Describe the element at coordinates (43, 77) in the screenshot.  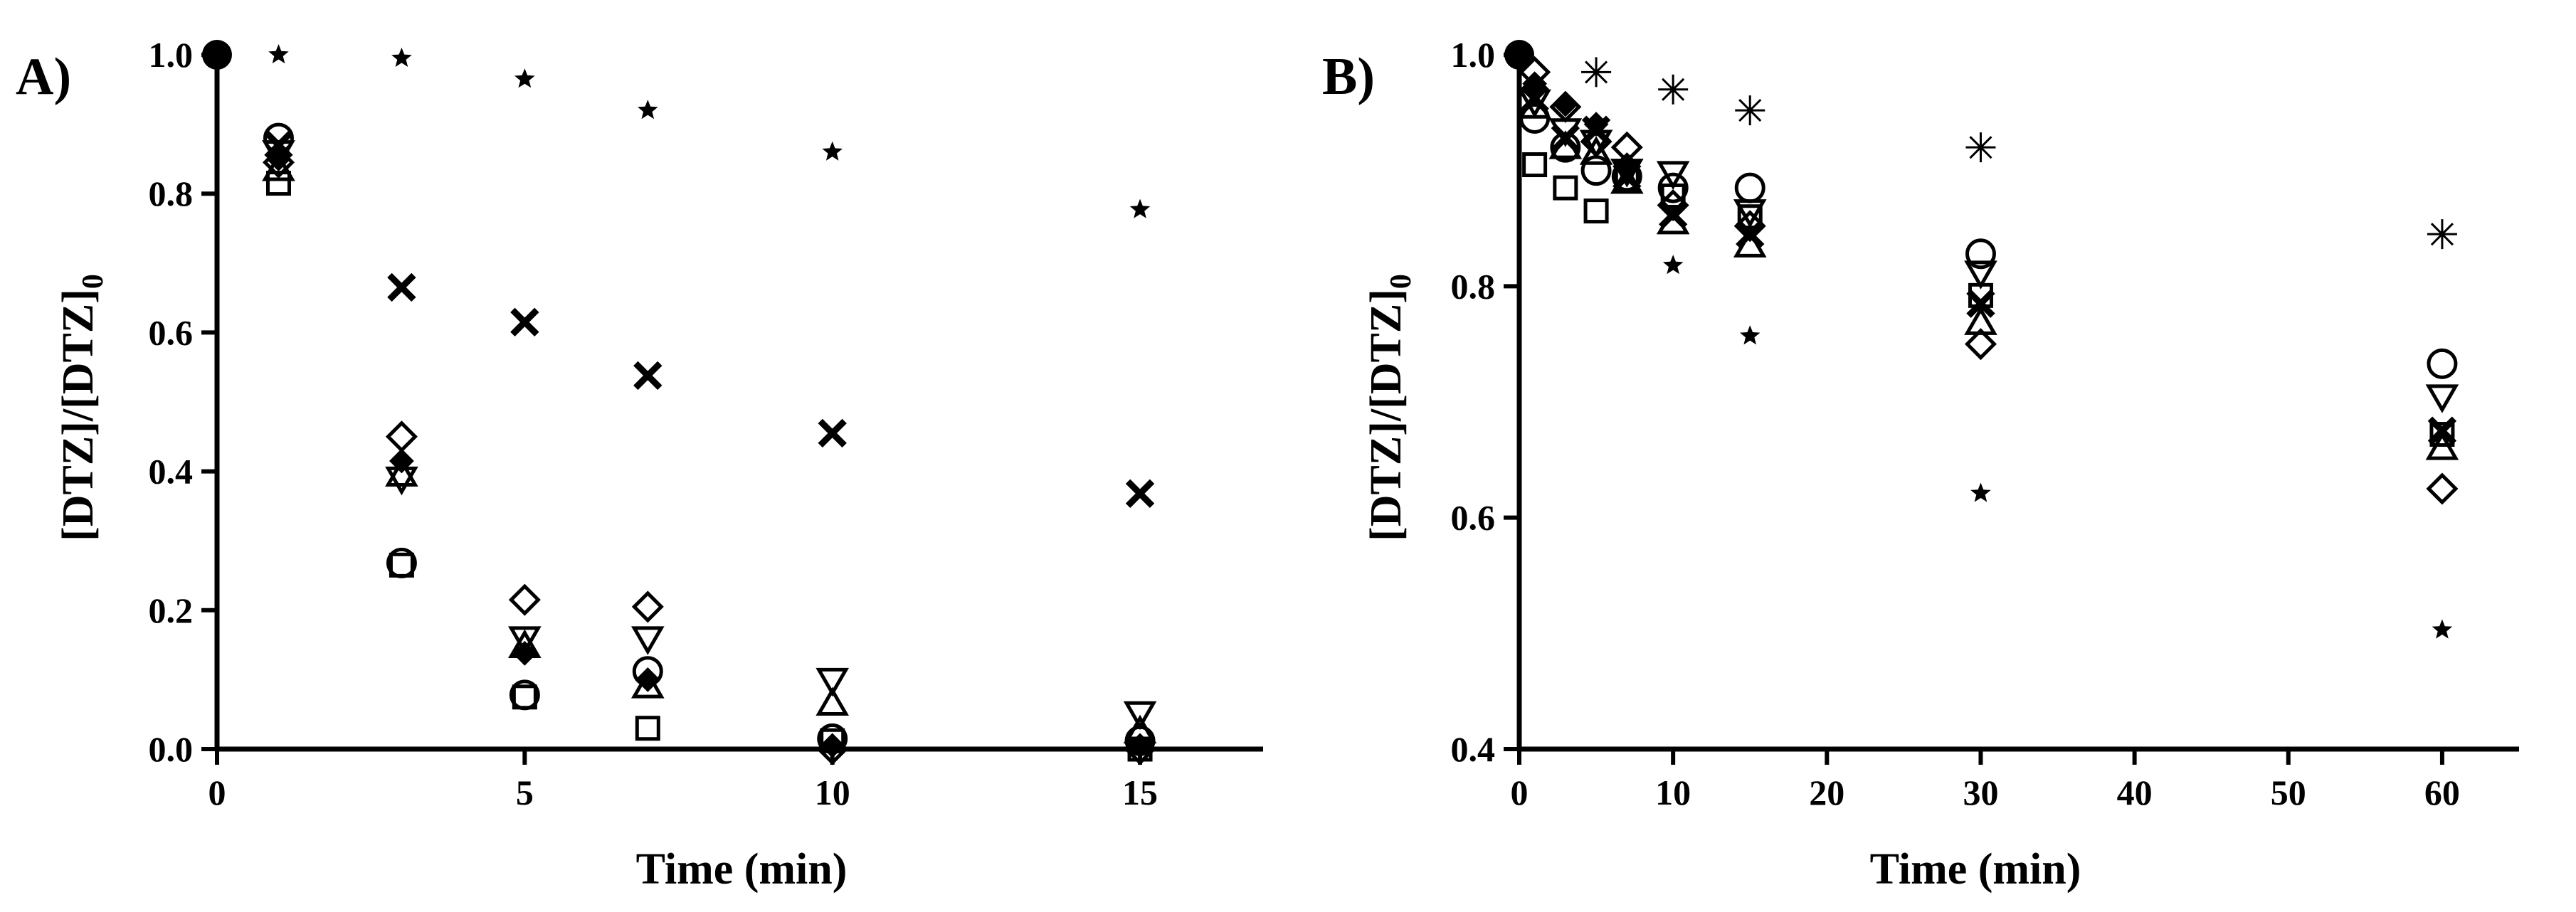
I see `panel-a-label: A)` at that location.